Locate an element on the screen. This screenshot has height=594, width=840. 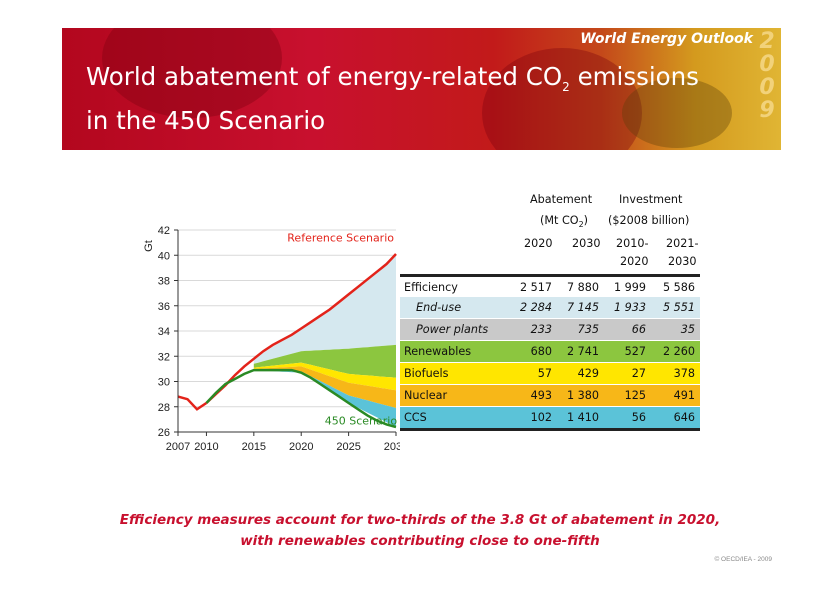
header-period2-a: 2021- is located at coordinates (682, 243).